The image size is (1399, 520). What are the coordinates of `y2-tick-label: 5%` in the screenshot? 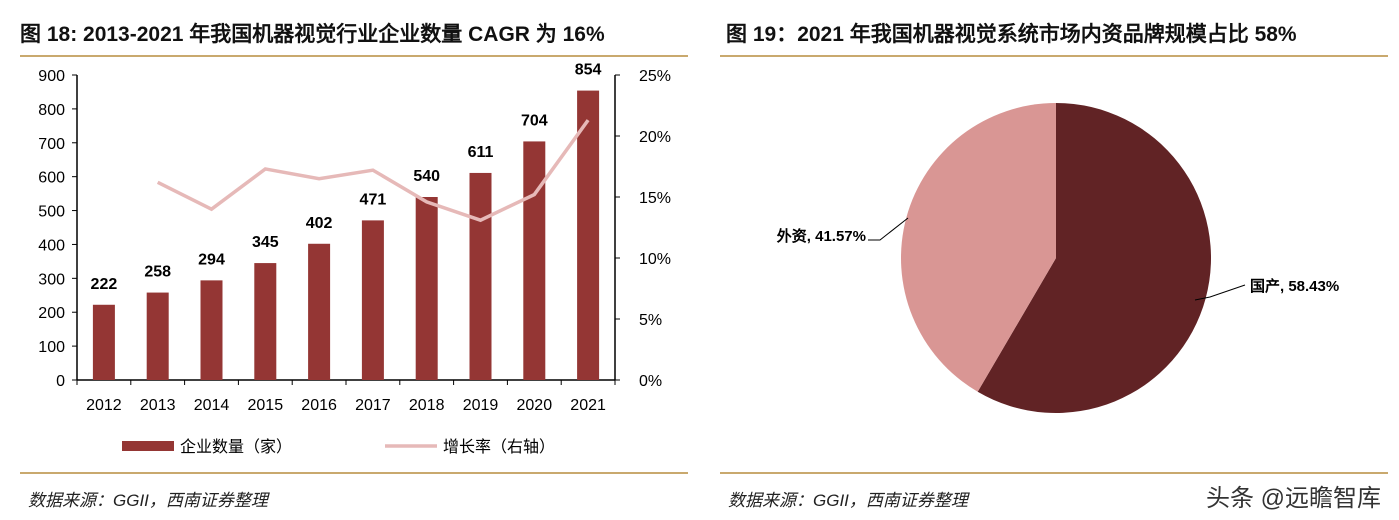 It's located at (650, 320).